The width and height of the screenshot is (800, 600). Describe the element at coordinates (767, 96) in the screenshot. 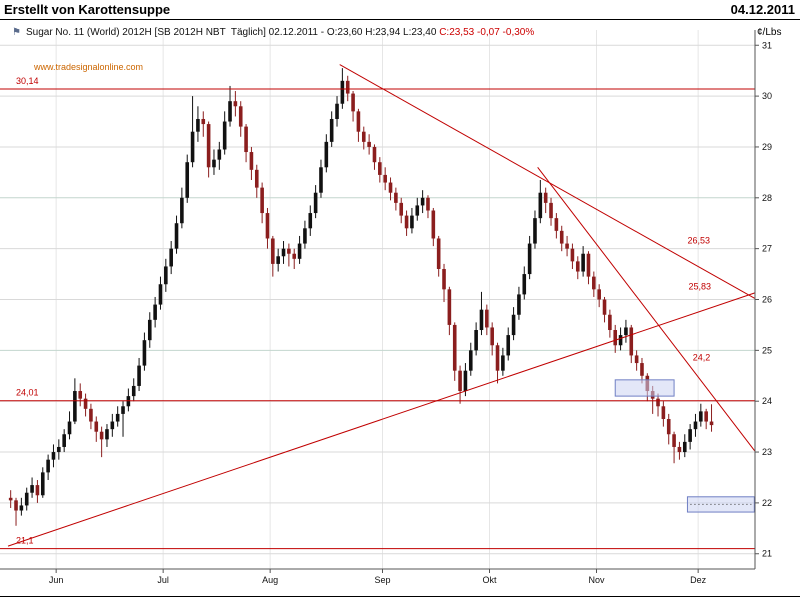

I see `price-tick-label: 30` at that location.